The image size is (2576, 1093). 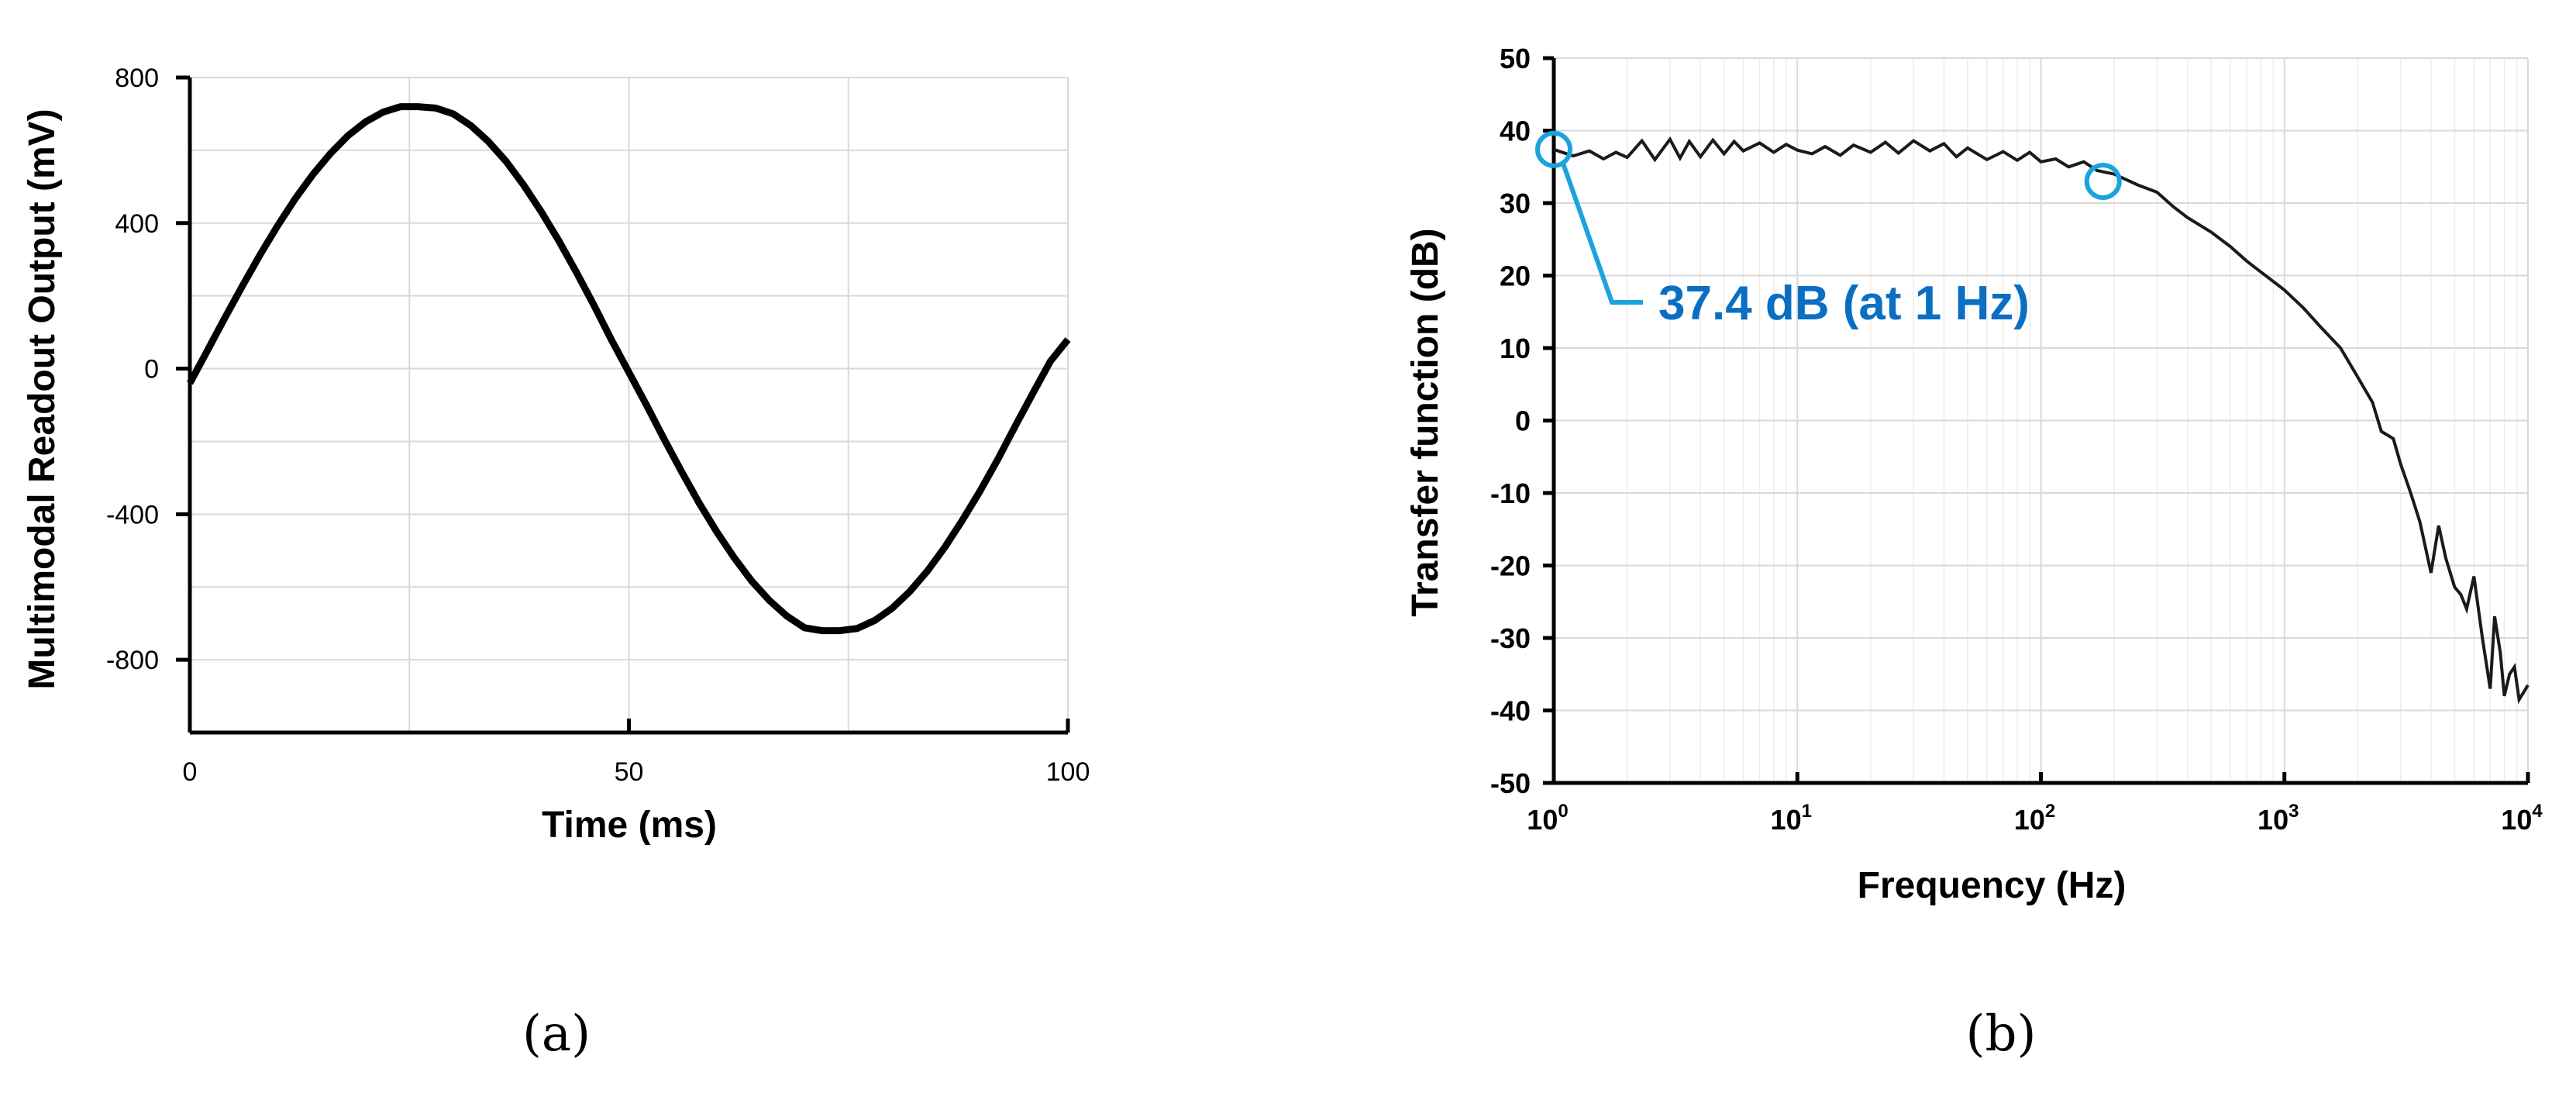 I want to click on x-tick-label: 10¹, so click(x=1791, y=818).